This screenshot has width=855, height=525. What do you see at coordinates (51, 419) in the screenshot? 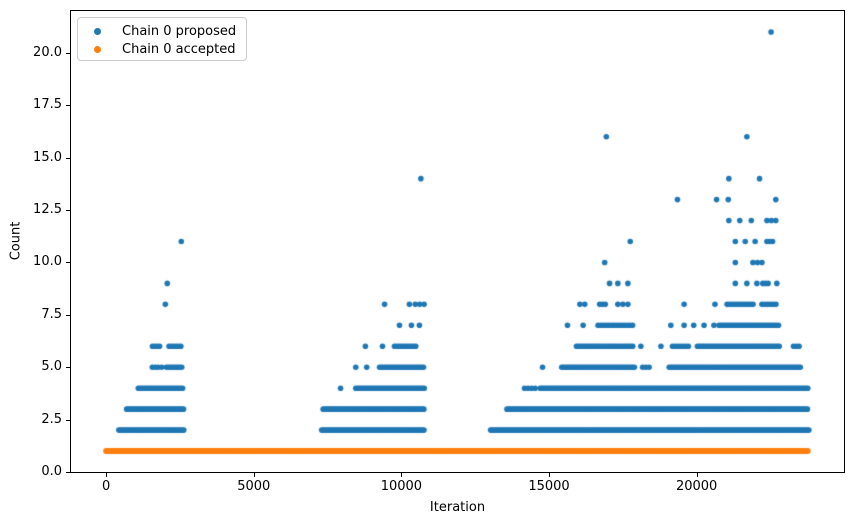
I see `y-tick-label: 2.5` at bounding box center [51, 419].